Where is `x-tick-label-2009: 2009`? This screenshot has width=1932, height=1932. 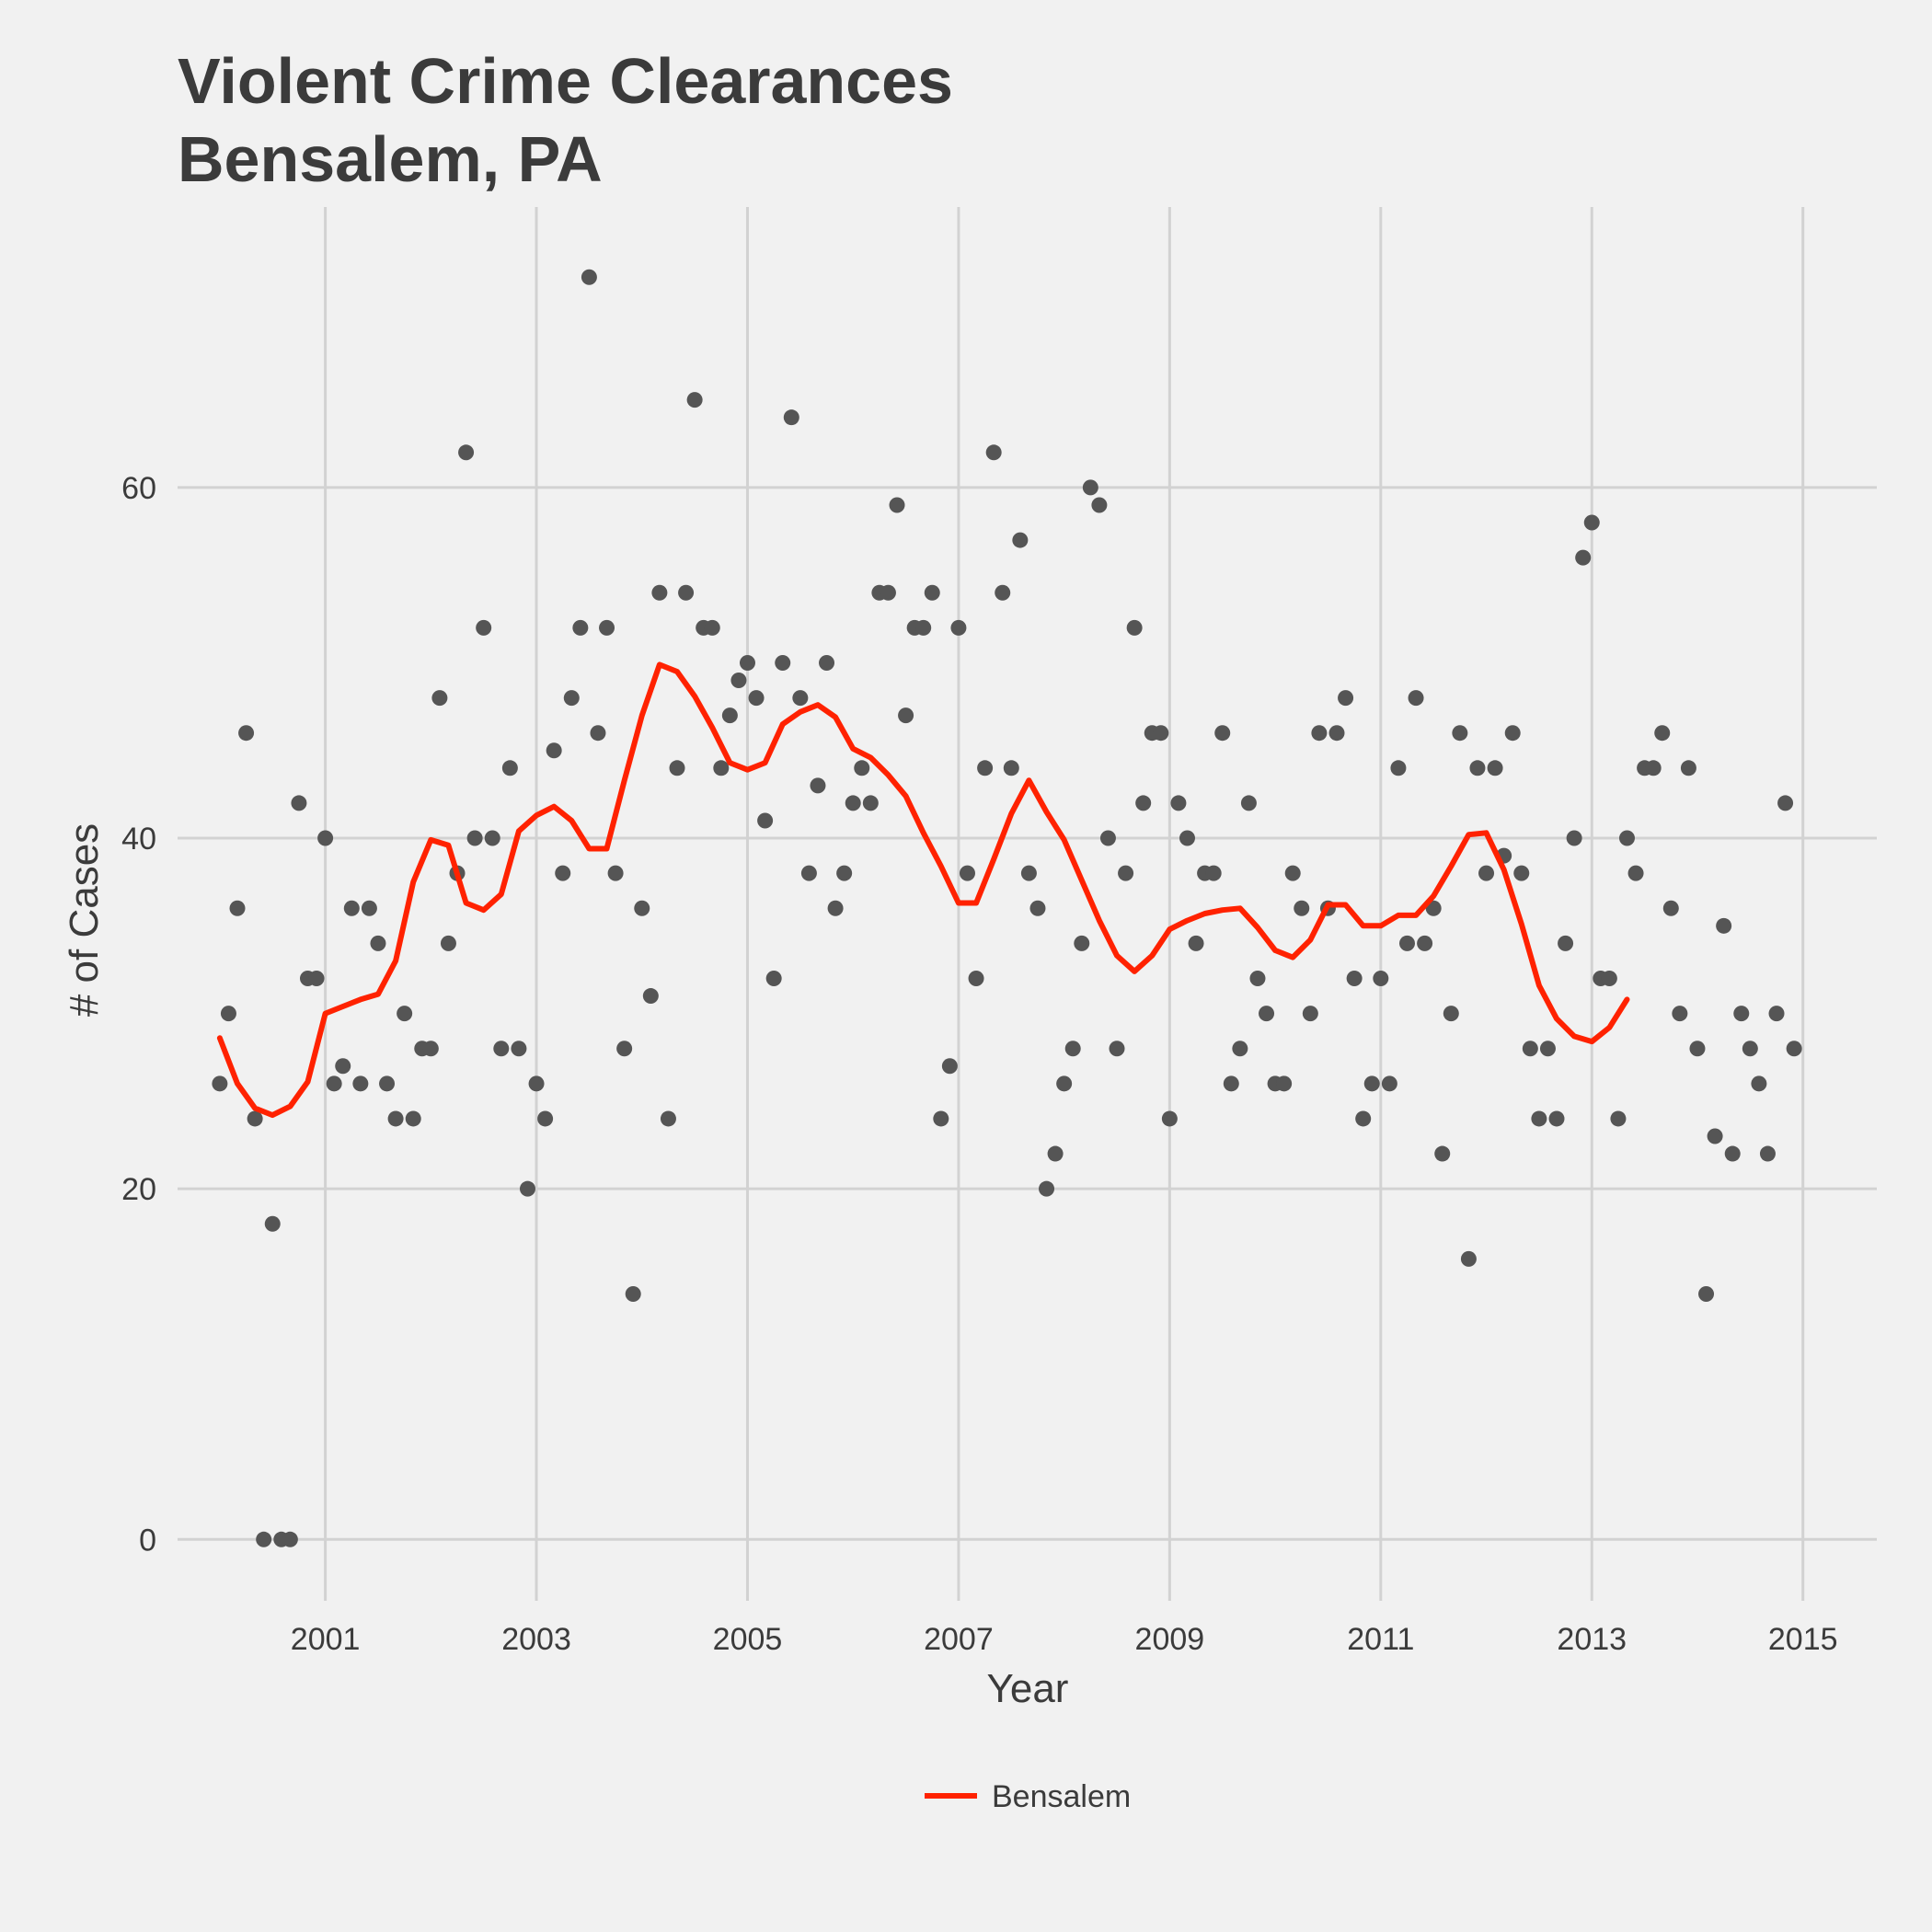
x-tick-label-2009: 2009 is located at coordinates (1170, 1639).